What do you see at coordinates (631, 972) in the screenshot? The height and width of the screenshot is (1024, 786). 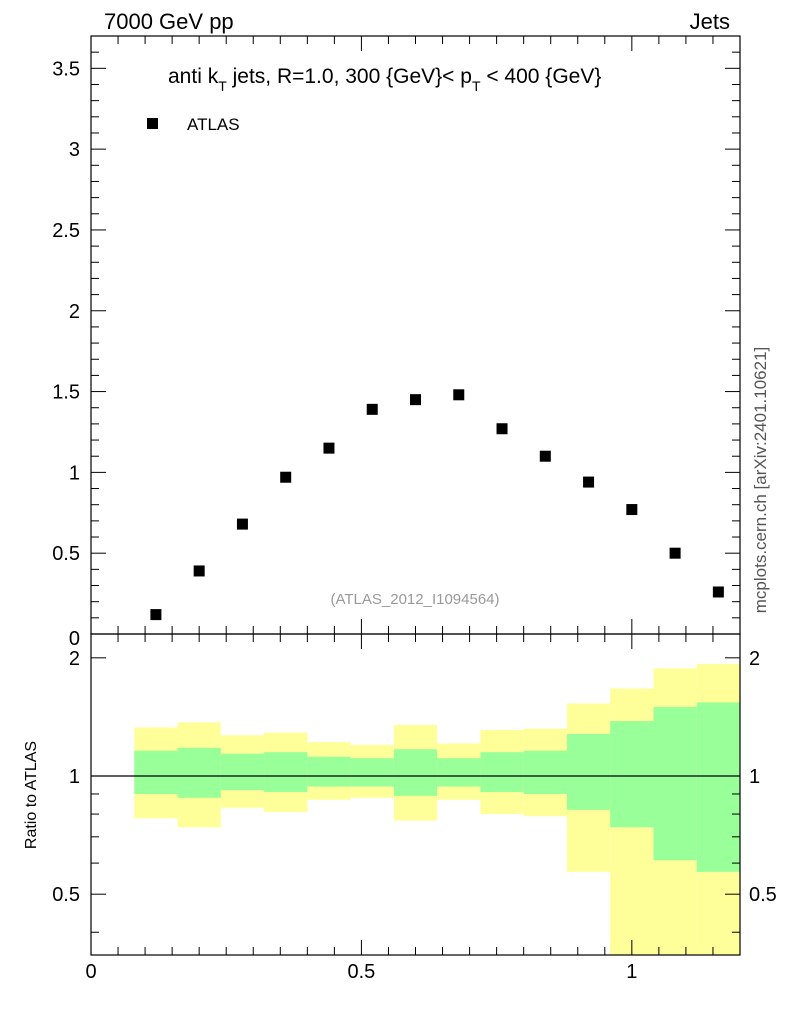 I see `x-tick-label: 1` at bounding box center [631, 972].